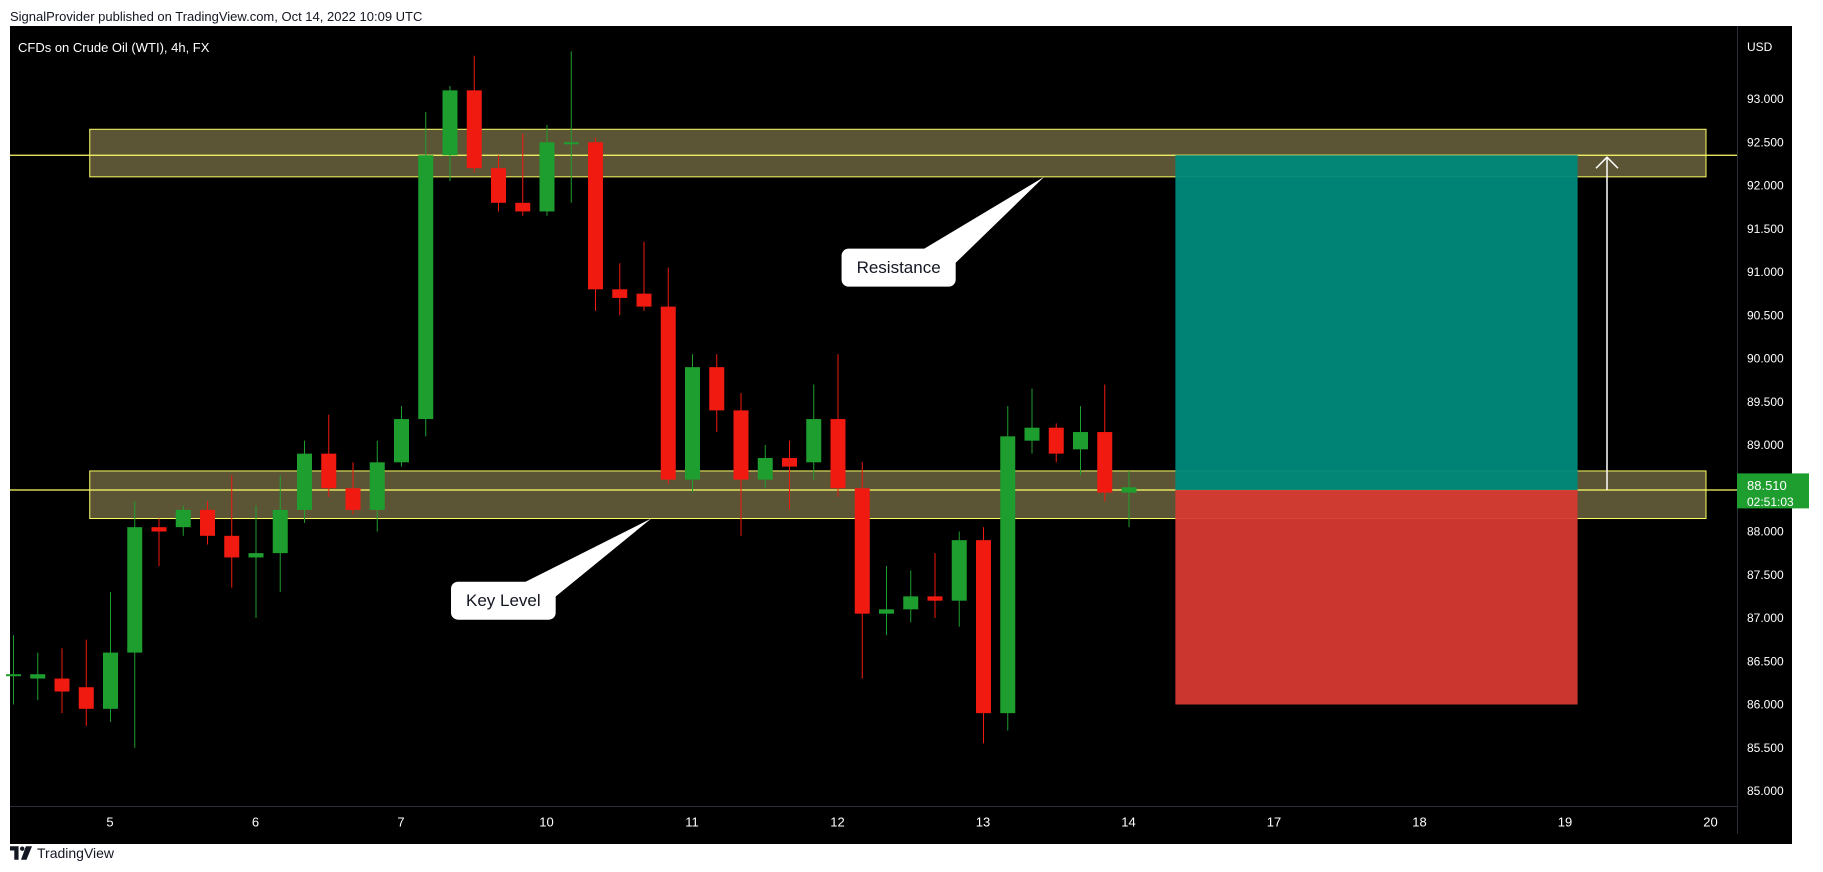  I want to click on price-tick-label: 89.000, so click(1765, 445).